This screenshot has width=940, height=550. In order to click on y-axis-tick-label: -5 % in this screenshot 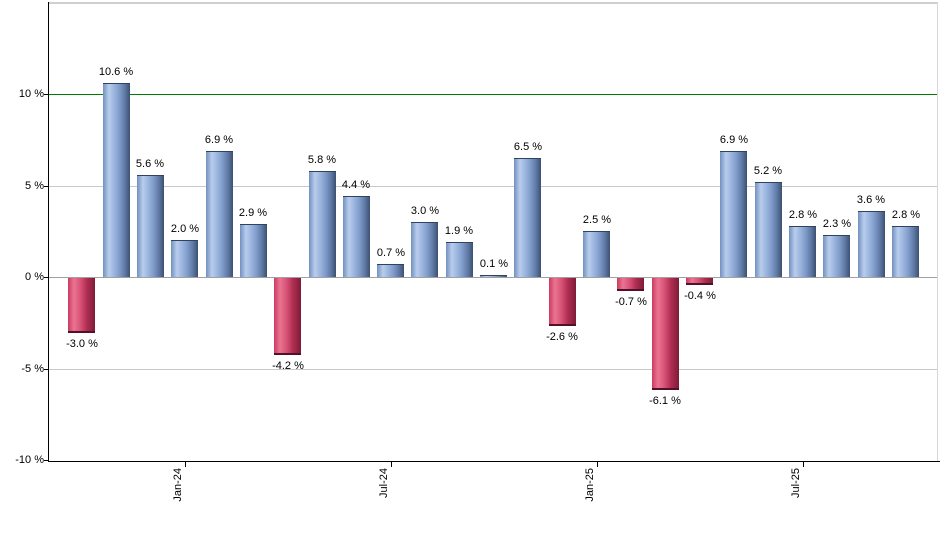, I will do `click(32, 369)`.